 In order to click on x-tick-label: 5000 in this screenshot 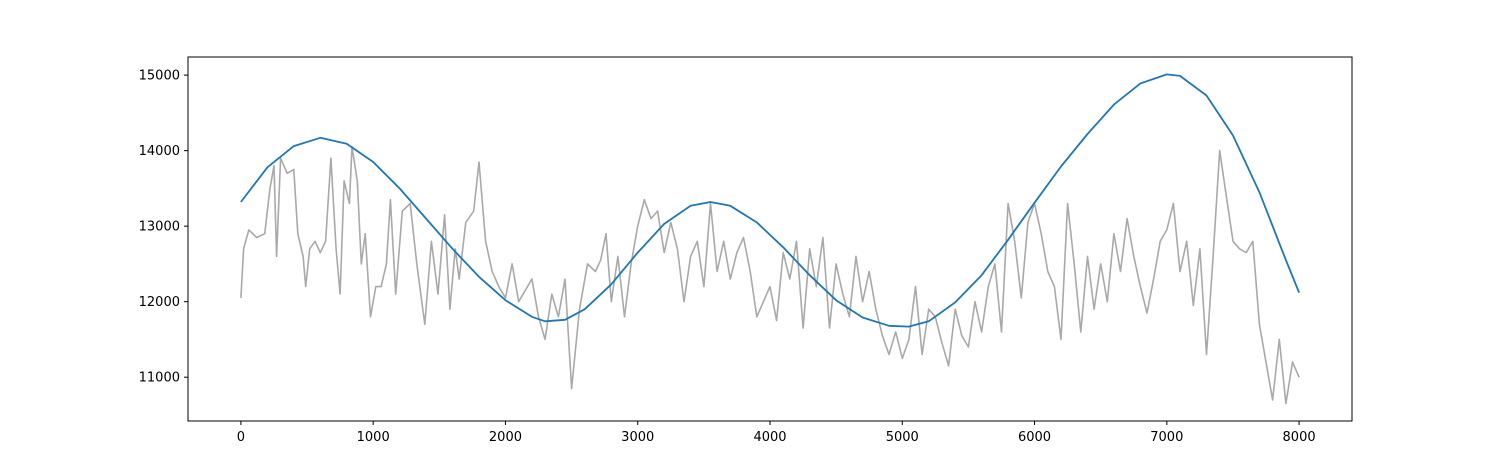, I will do `click(902, 437)`.